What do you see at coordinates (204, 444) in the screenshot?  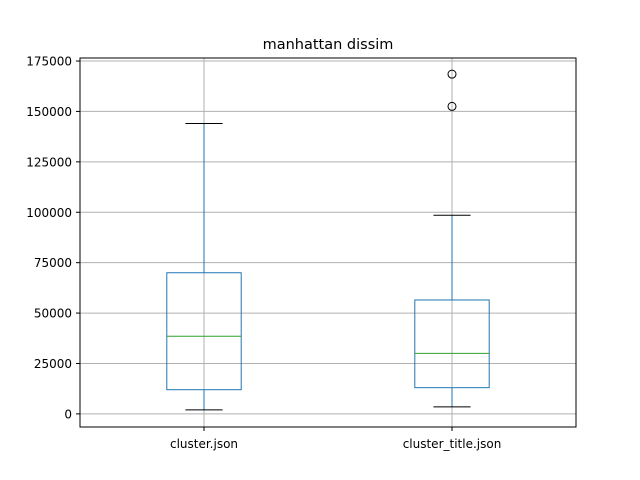 I see `x-tick-label: cluster.json` at bounding box center [204, 444].